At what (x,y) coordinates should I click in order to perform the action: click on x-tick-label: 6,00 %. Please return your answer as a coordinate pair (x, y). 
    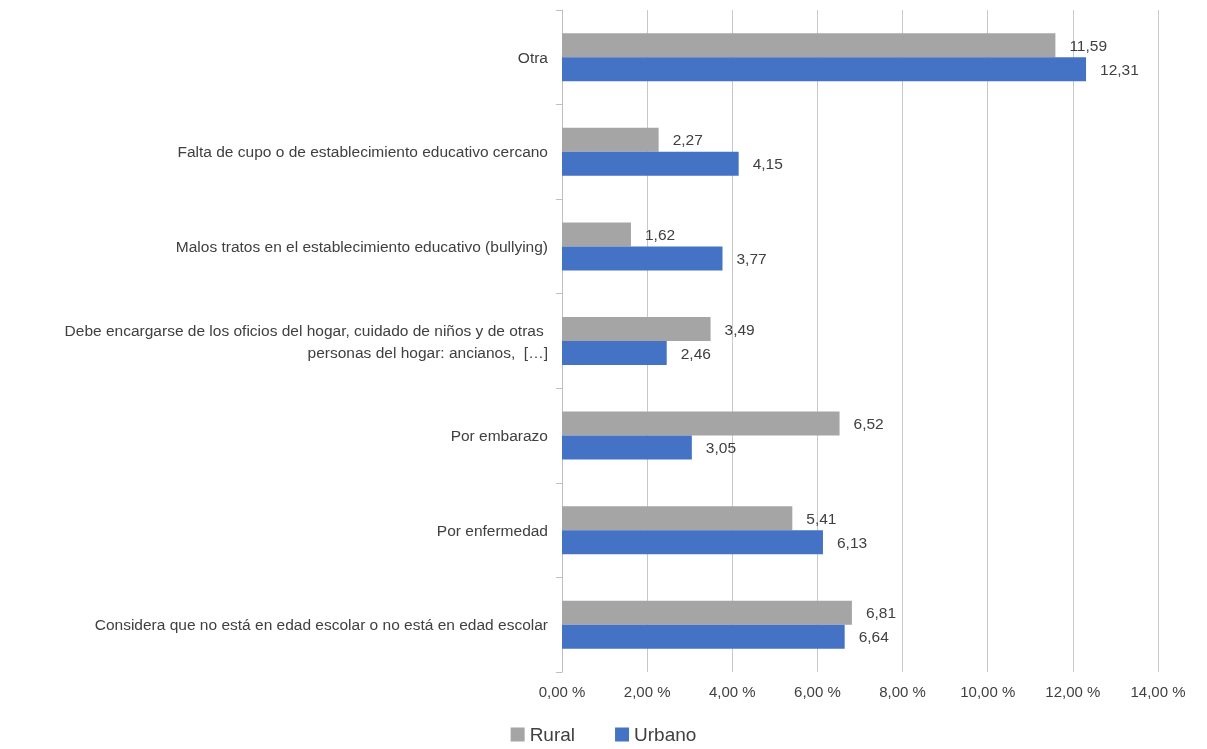
    Looking at the image, I should click on (817, 691).